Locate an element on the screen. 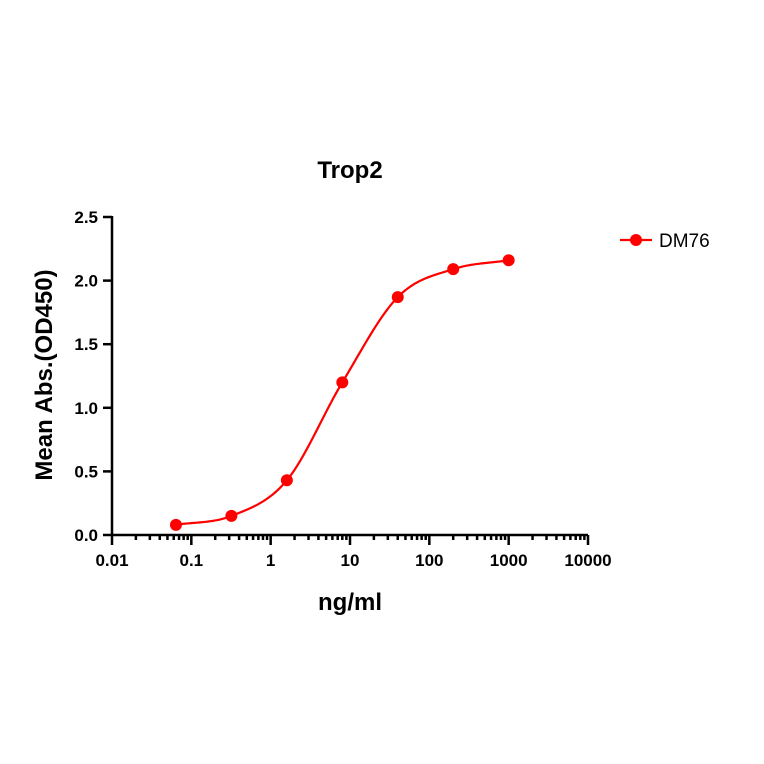  x-tick-label: 0.1 is located at coordinates (192, 560).